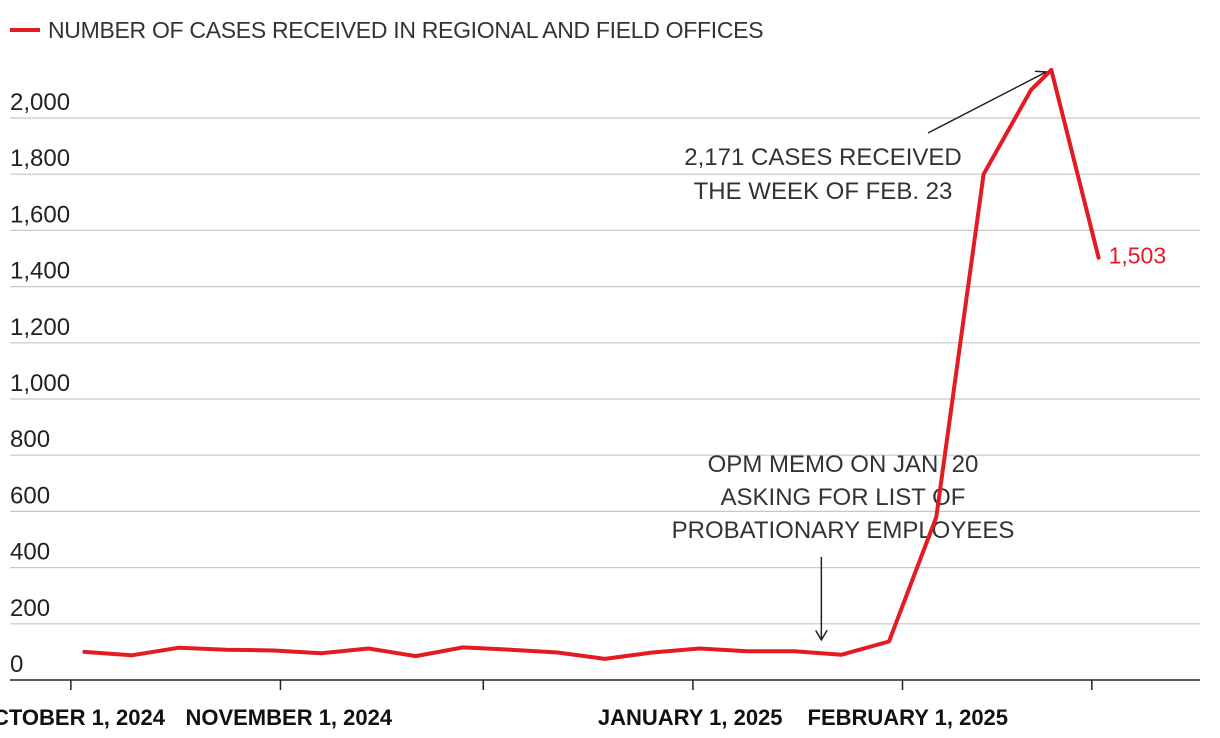 The height and width of the screenshot is (738, 1220). Describe the element at coordinates (1138, 256) in the screenshot. I see `end-value-label: 1,503` at that location.